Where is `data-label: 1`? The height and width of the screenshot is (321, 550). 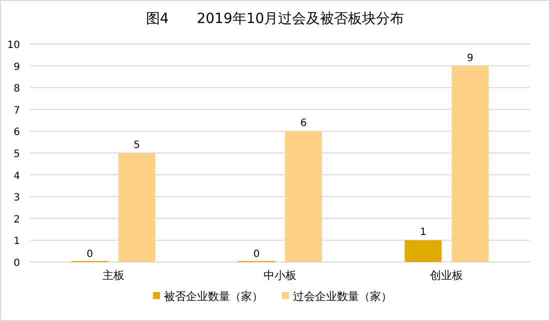
data-label: 1 is located at coordinates (423, 232).